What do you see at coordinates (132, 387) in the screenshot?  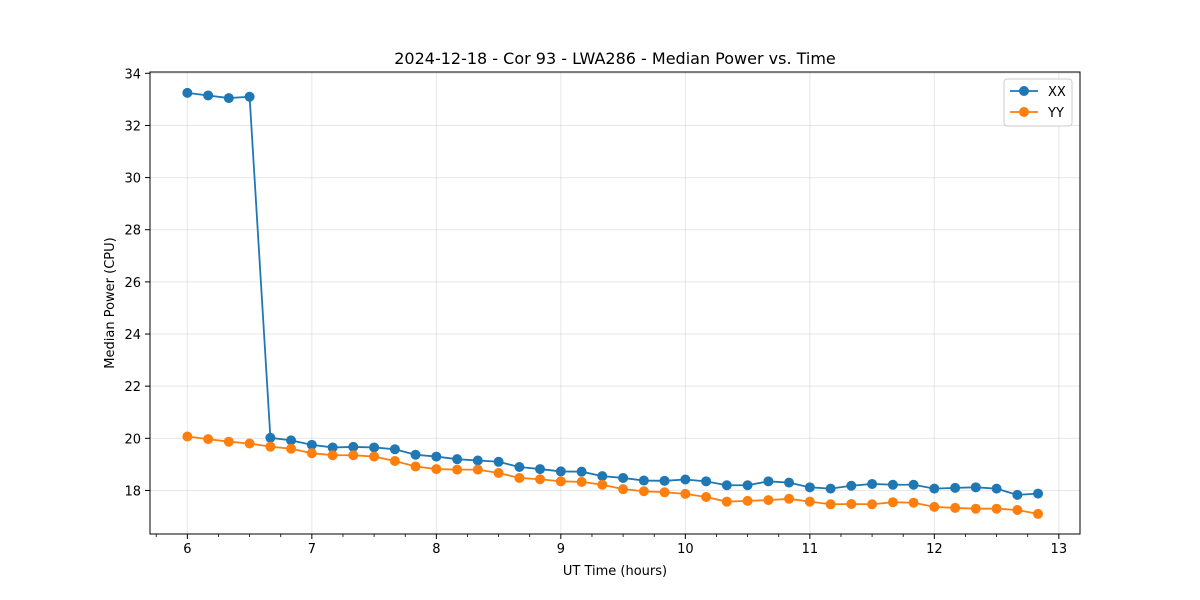 I see `y-tick-label: 22` at bounding box center [132, 387].